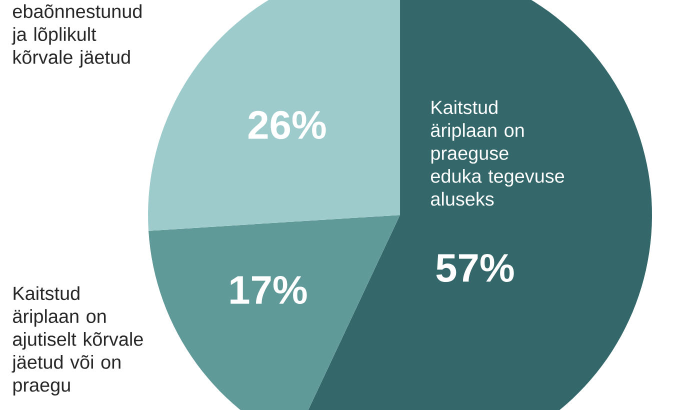 Image resolution: width=685 pixels, height=410 pixels. What do you see at coordinates (77, 36) in the screenshot?
I see `slice-label: ebaõnnestunud ja lõplikult kõrvale jäetud` at bounding box center [77, 36].